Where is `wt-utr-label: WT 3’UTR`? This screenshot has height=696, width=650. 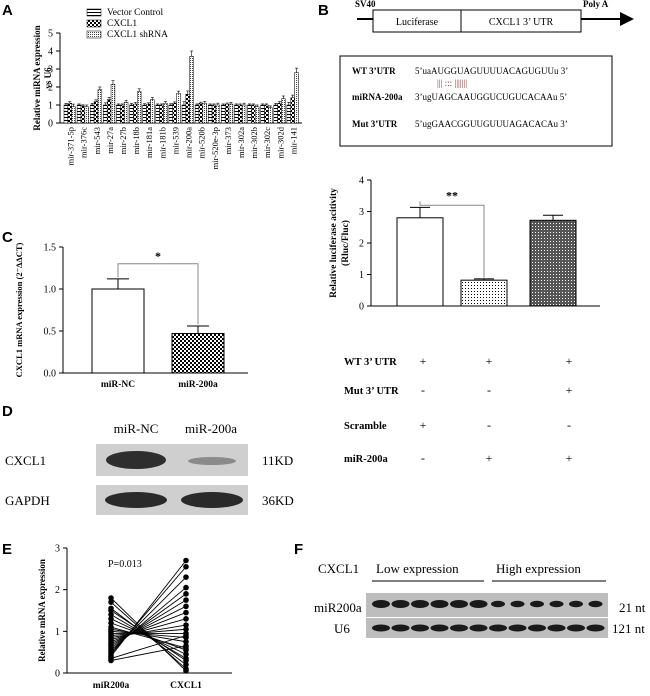 wt-utr-label: WT 3’UTR is located at coordinates (374, 71).